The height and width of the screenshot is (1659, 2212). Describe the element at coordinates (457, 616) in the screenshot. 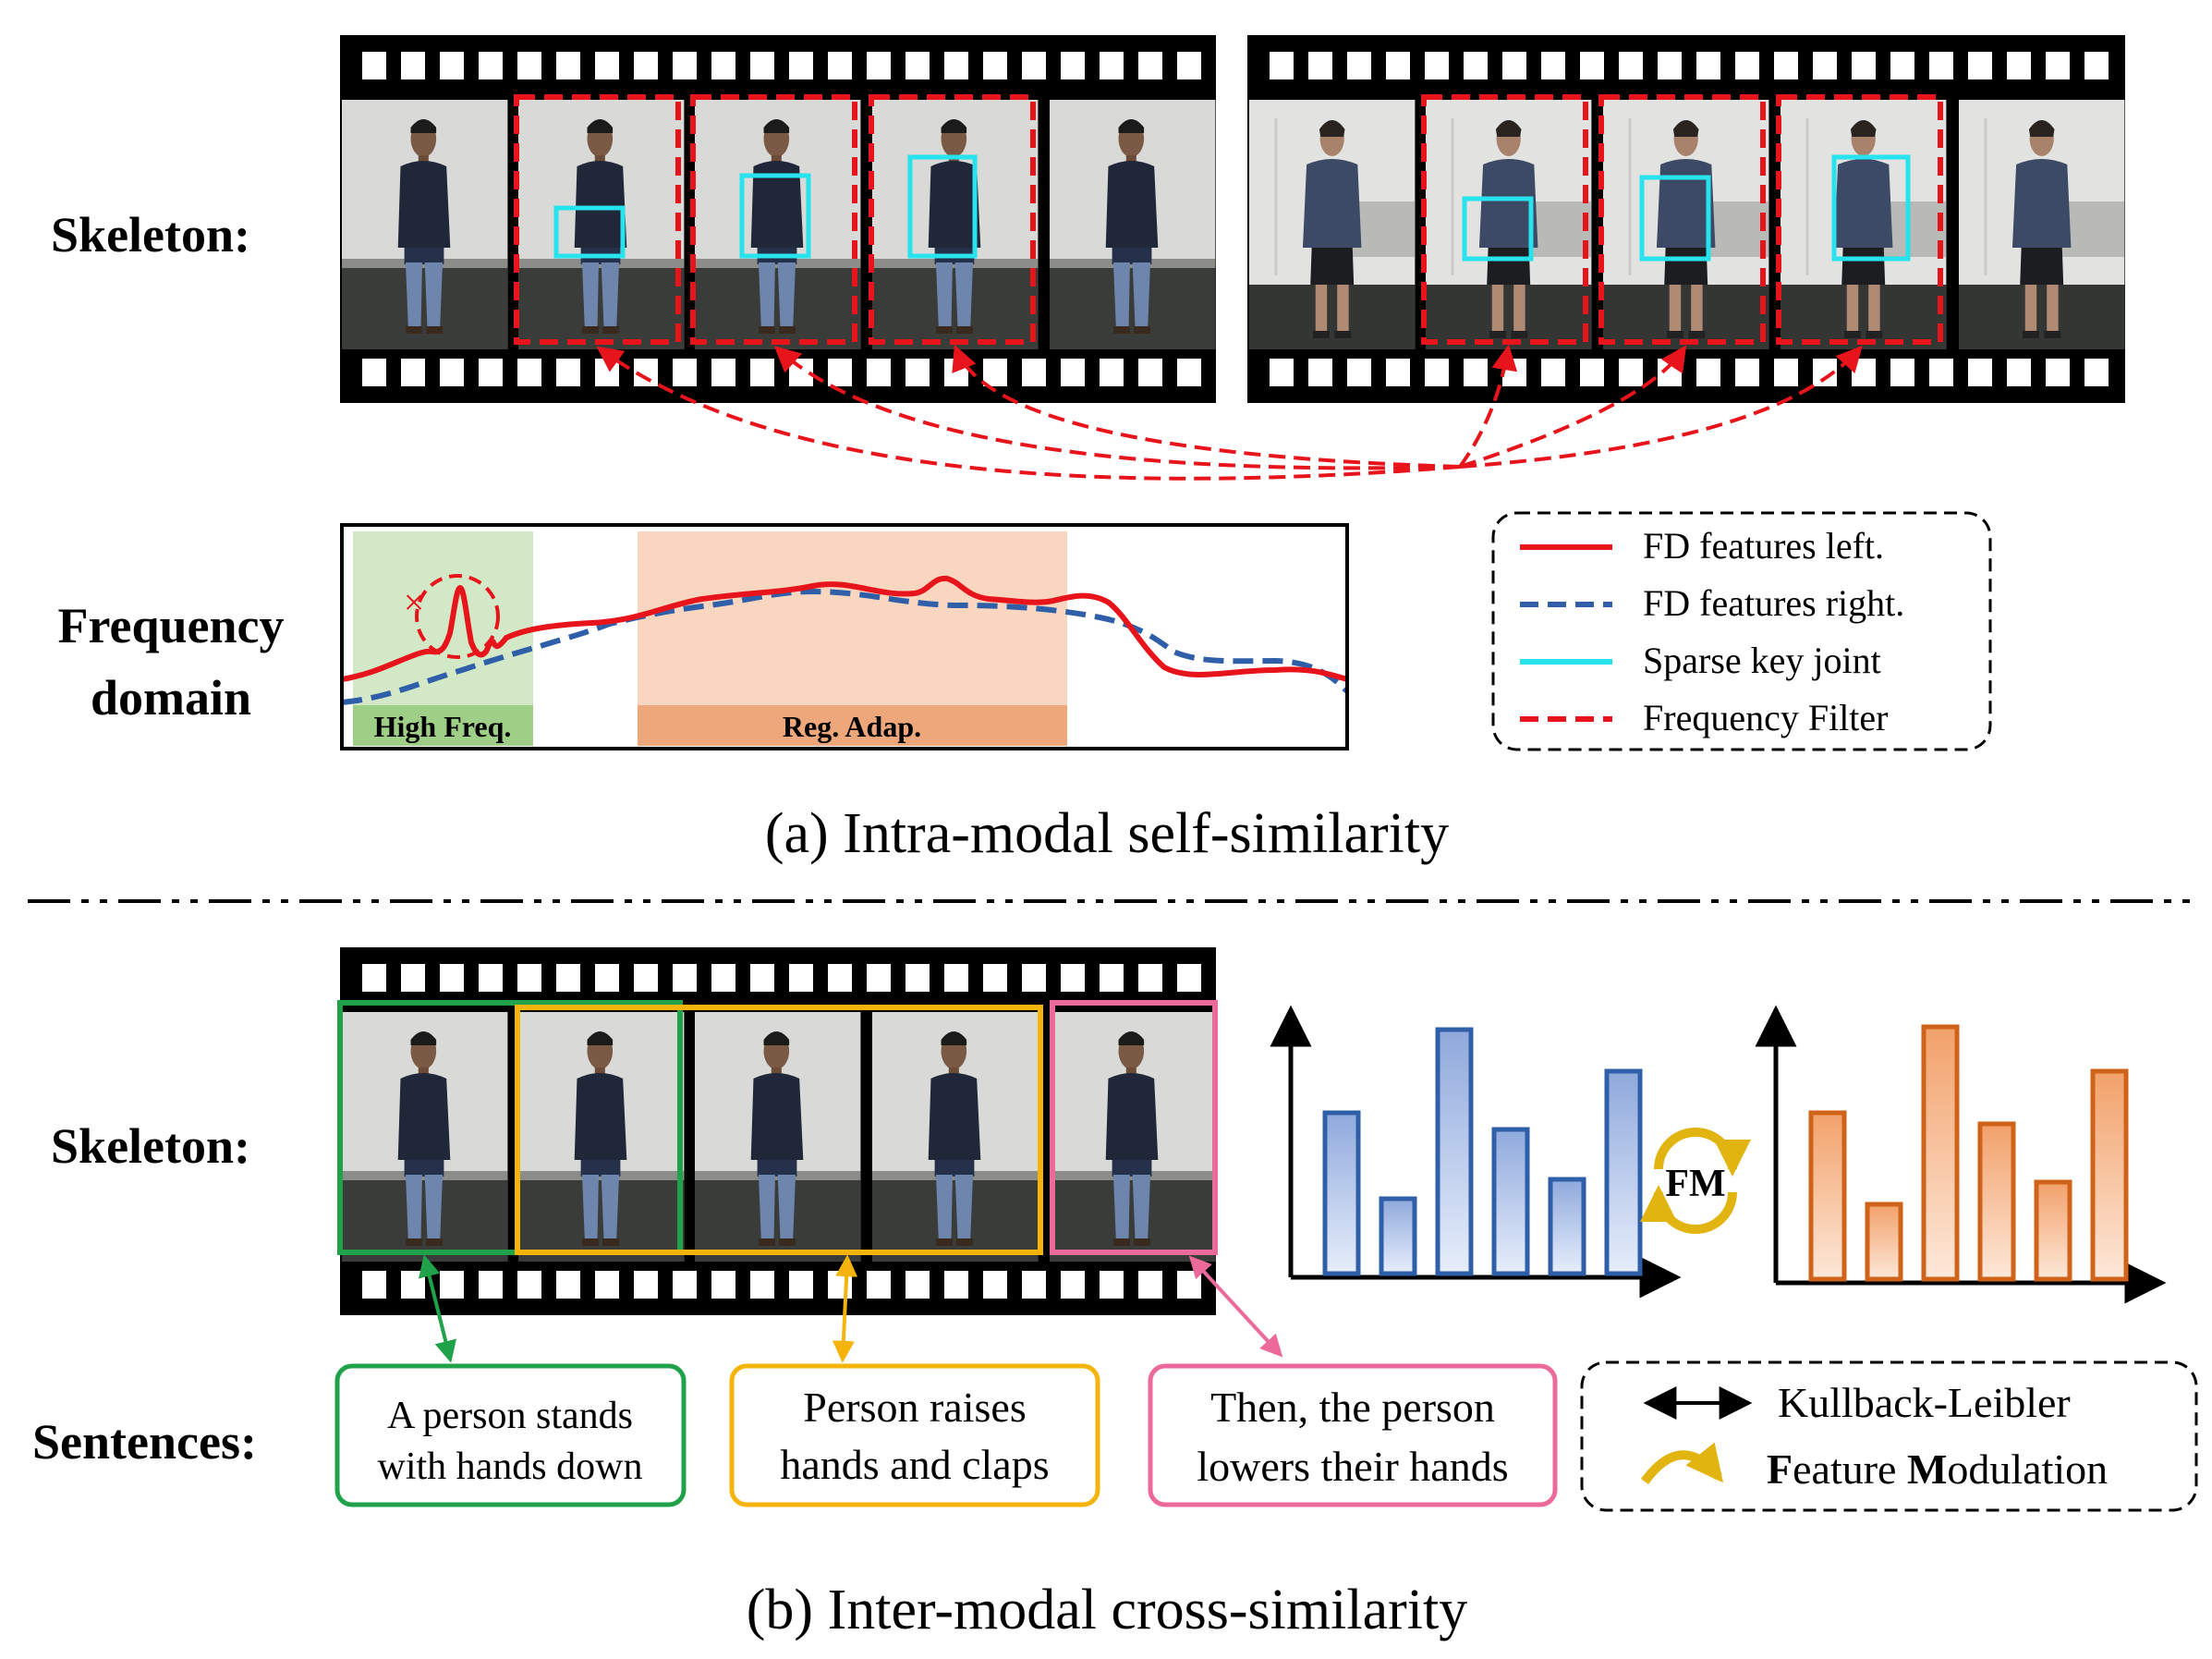

I see `high-frequency-filter-circle` at that location.